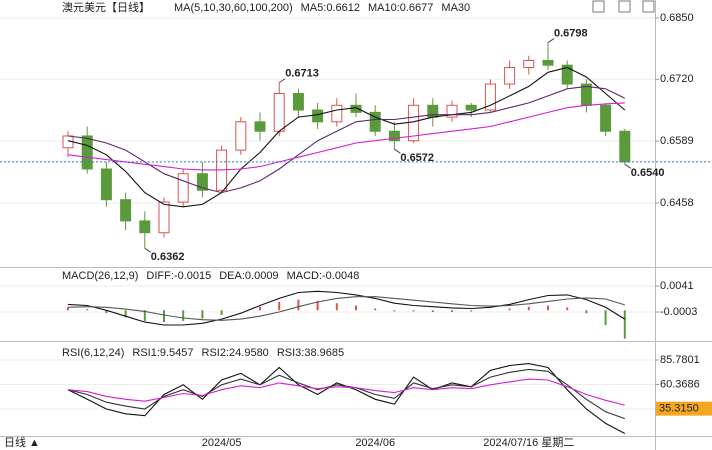 This screenshot has height=450, width=712. Describe the element at coordinates (93, 353) in the screenshot. I see `legend-entry: RSI(6,12,24)` at that location.